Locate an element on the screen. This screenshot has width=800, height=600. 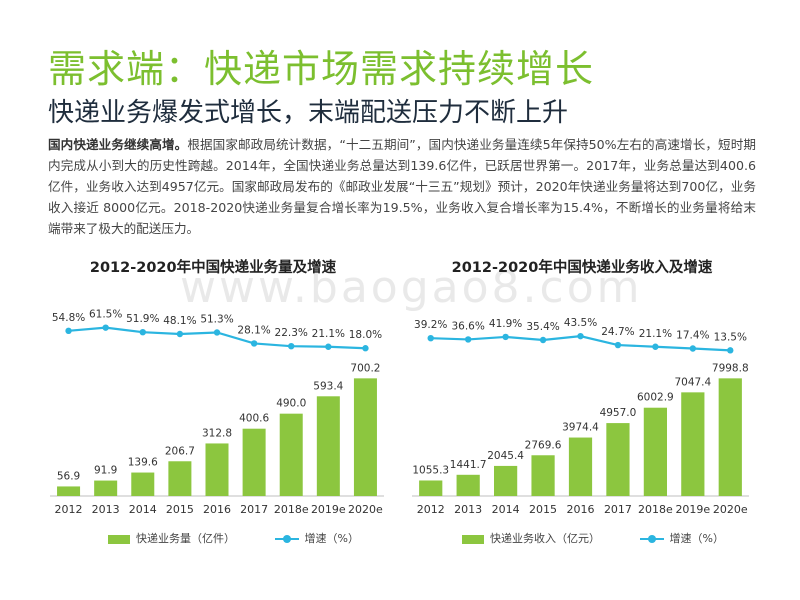
x-tick-label: 2019e is located at coordinates (692, 509).